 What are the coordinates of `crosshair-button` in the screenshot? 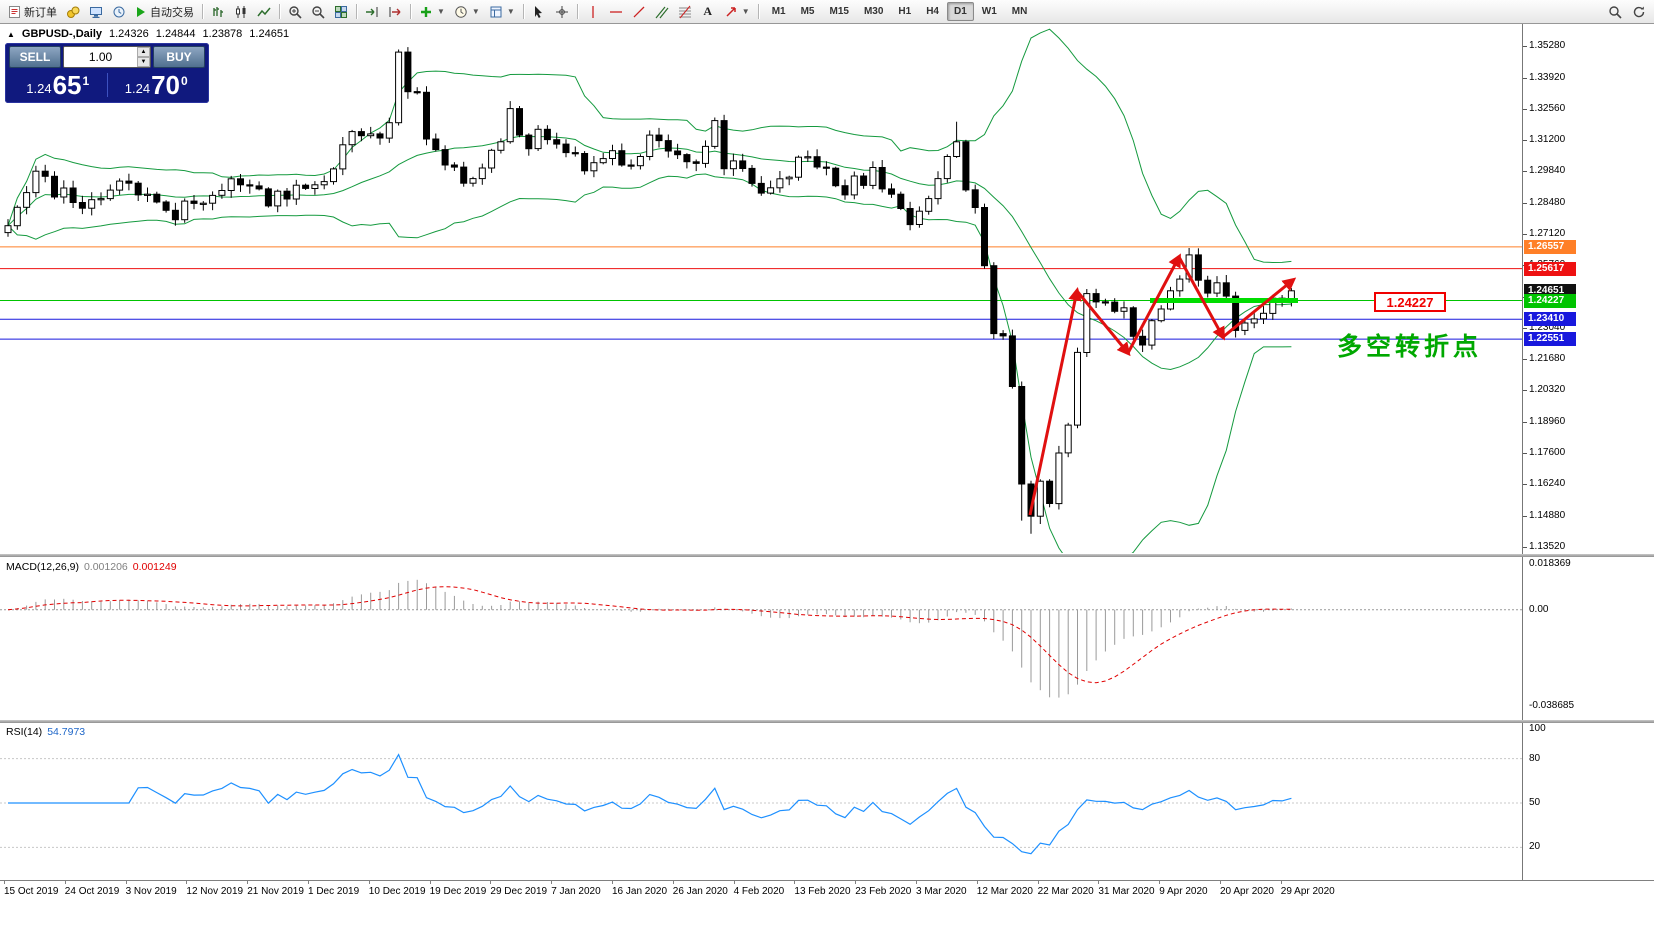 It's located at (562, 12).